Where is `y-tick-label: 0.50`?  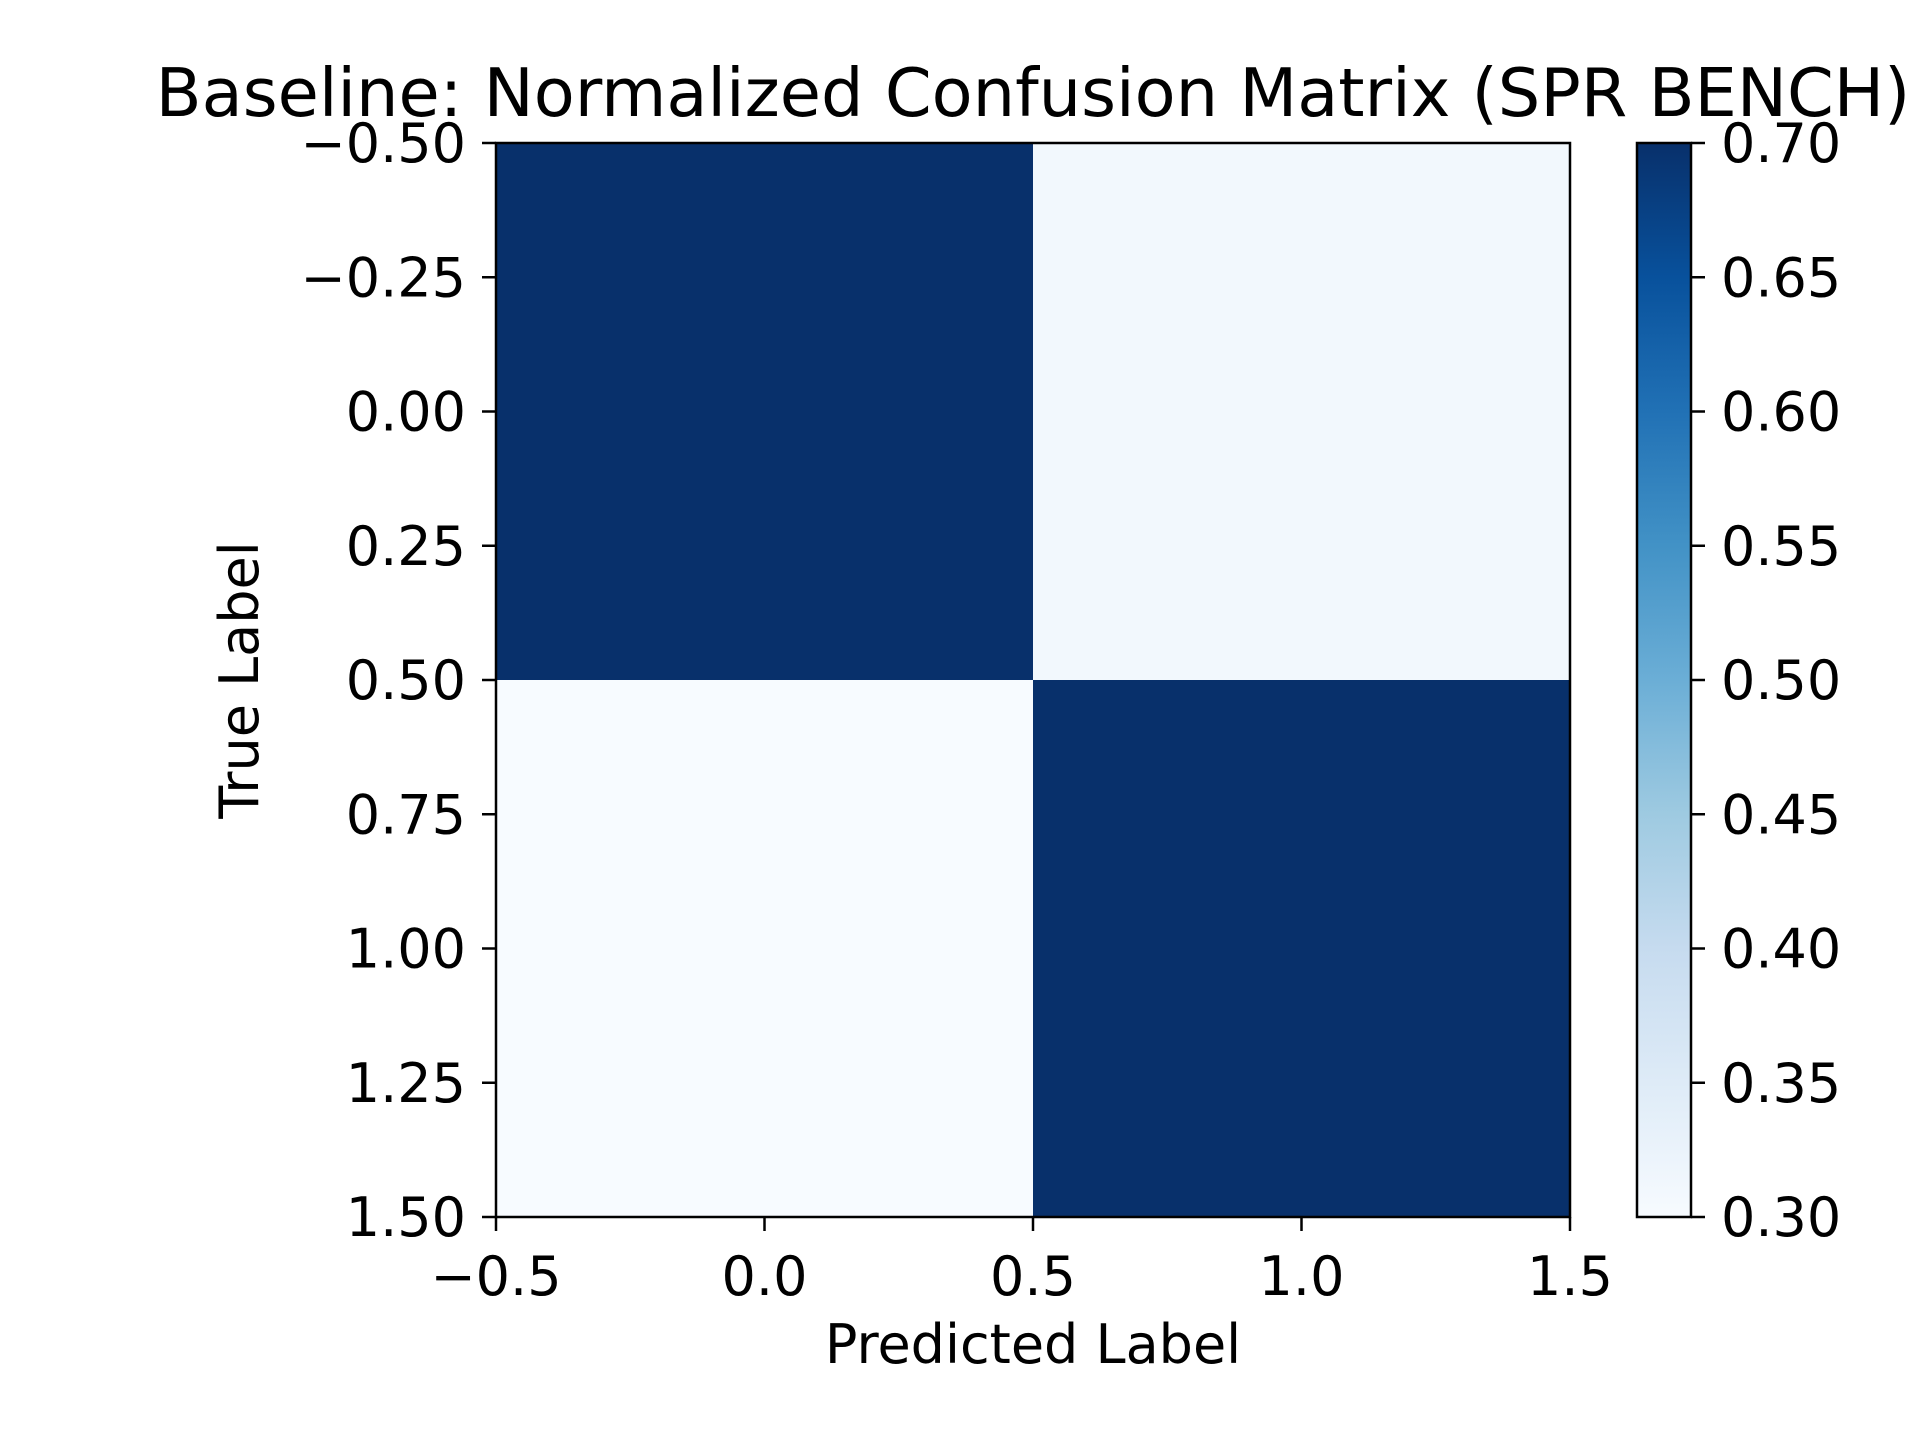
y-tick-label: 0.50 is located at coordinates (406, 680).